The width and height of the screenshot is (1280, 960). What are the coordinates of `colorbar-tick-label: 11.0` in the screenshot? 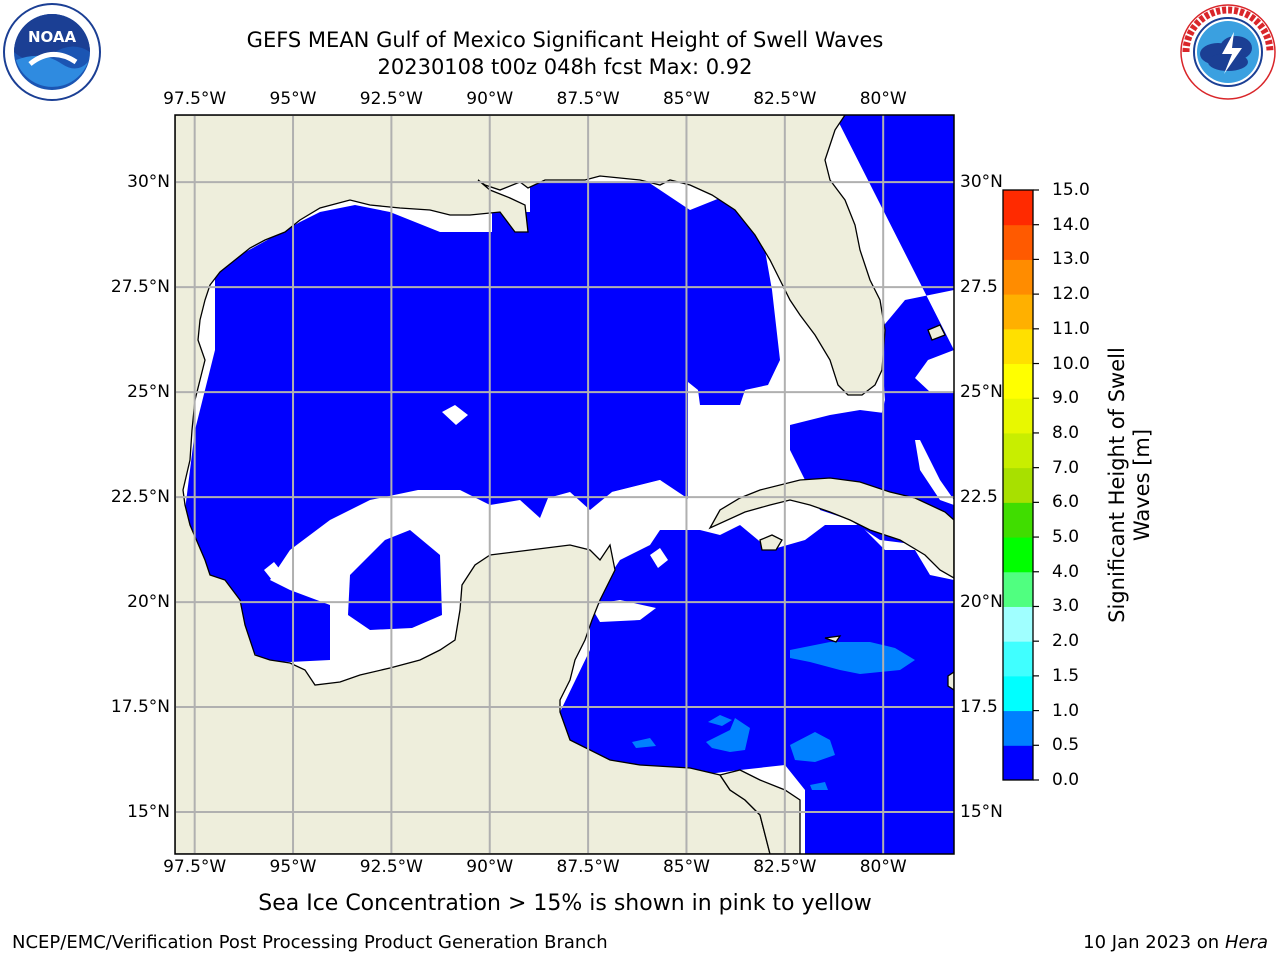 It's located at (1071, 328).